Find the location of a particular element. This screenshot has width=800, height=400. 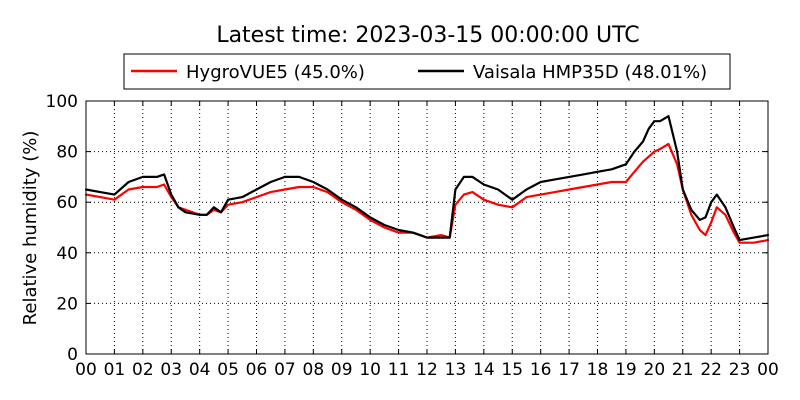

legend-label-hygrovue5: HygroVUE5 (45.0%) is located at coordinates (275, 72).